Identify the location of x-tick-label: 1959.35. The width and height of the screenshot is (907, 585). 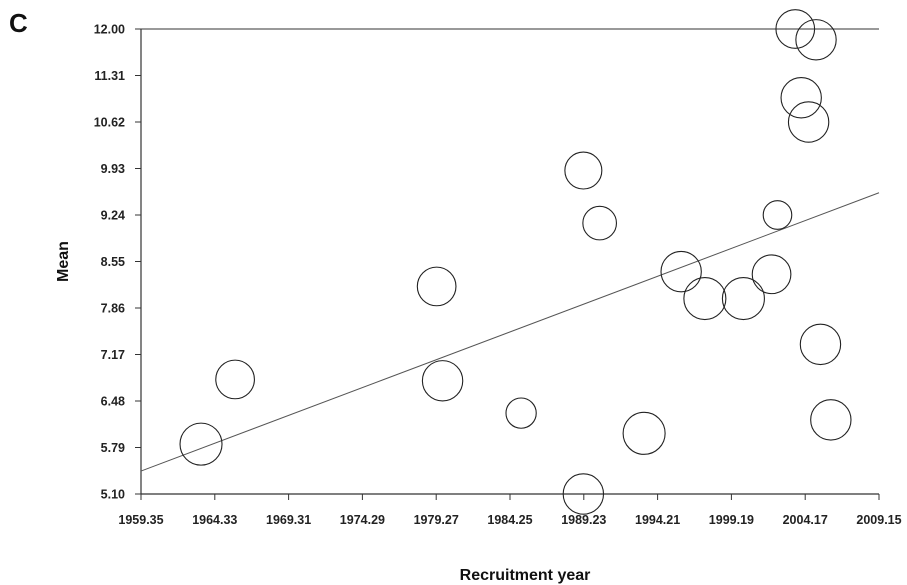
(140, 520).